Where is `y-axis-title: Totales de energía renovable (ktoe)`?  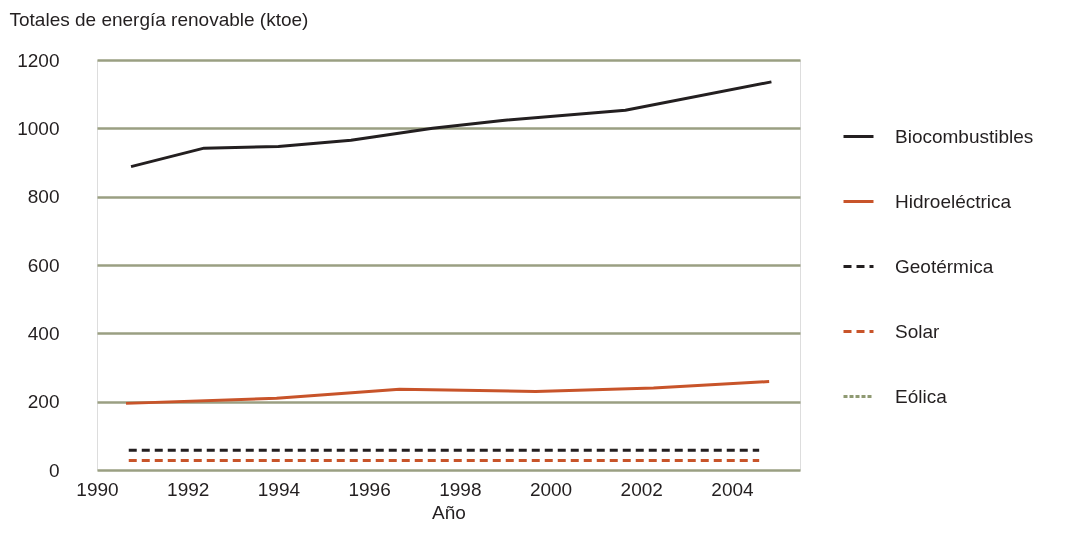 y-axis-title: Totales de energía renovable (ktoe) is located at coordinates (159, 19).